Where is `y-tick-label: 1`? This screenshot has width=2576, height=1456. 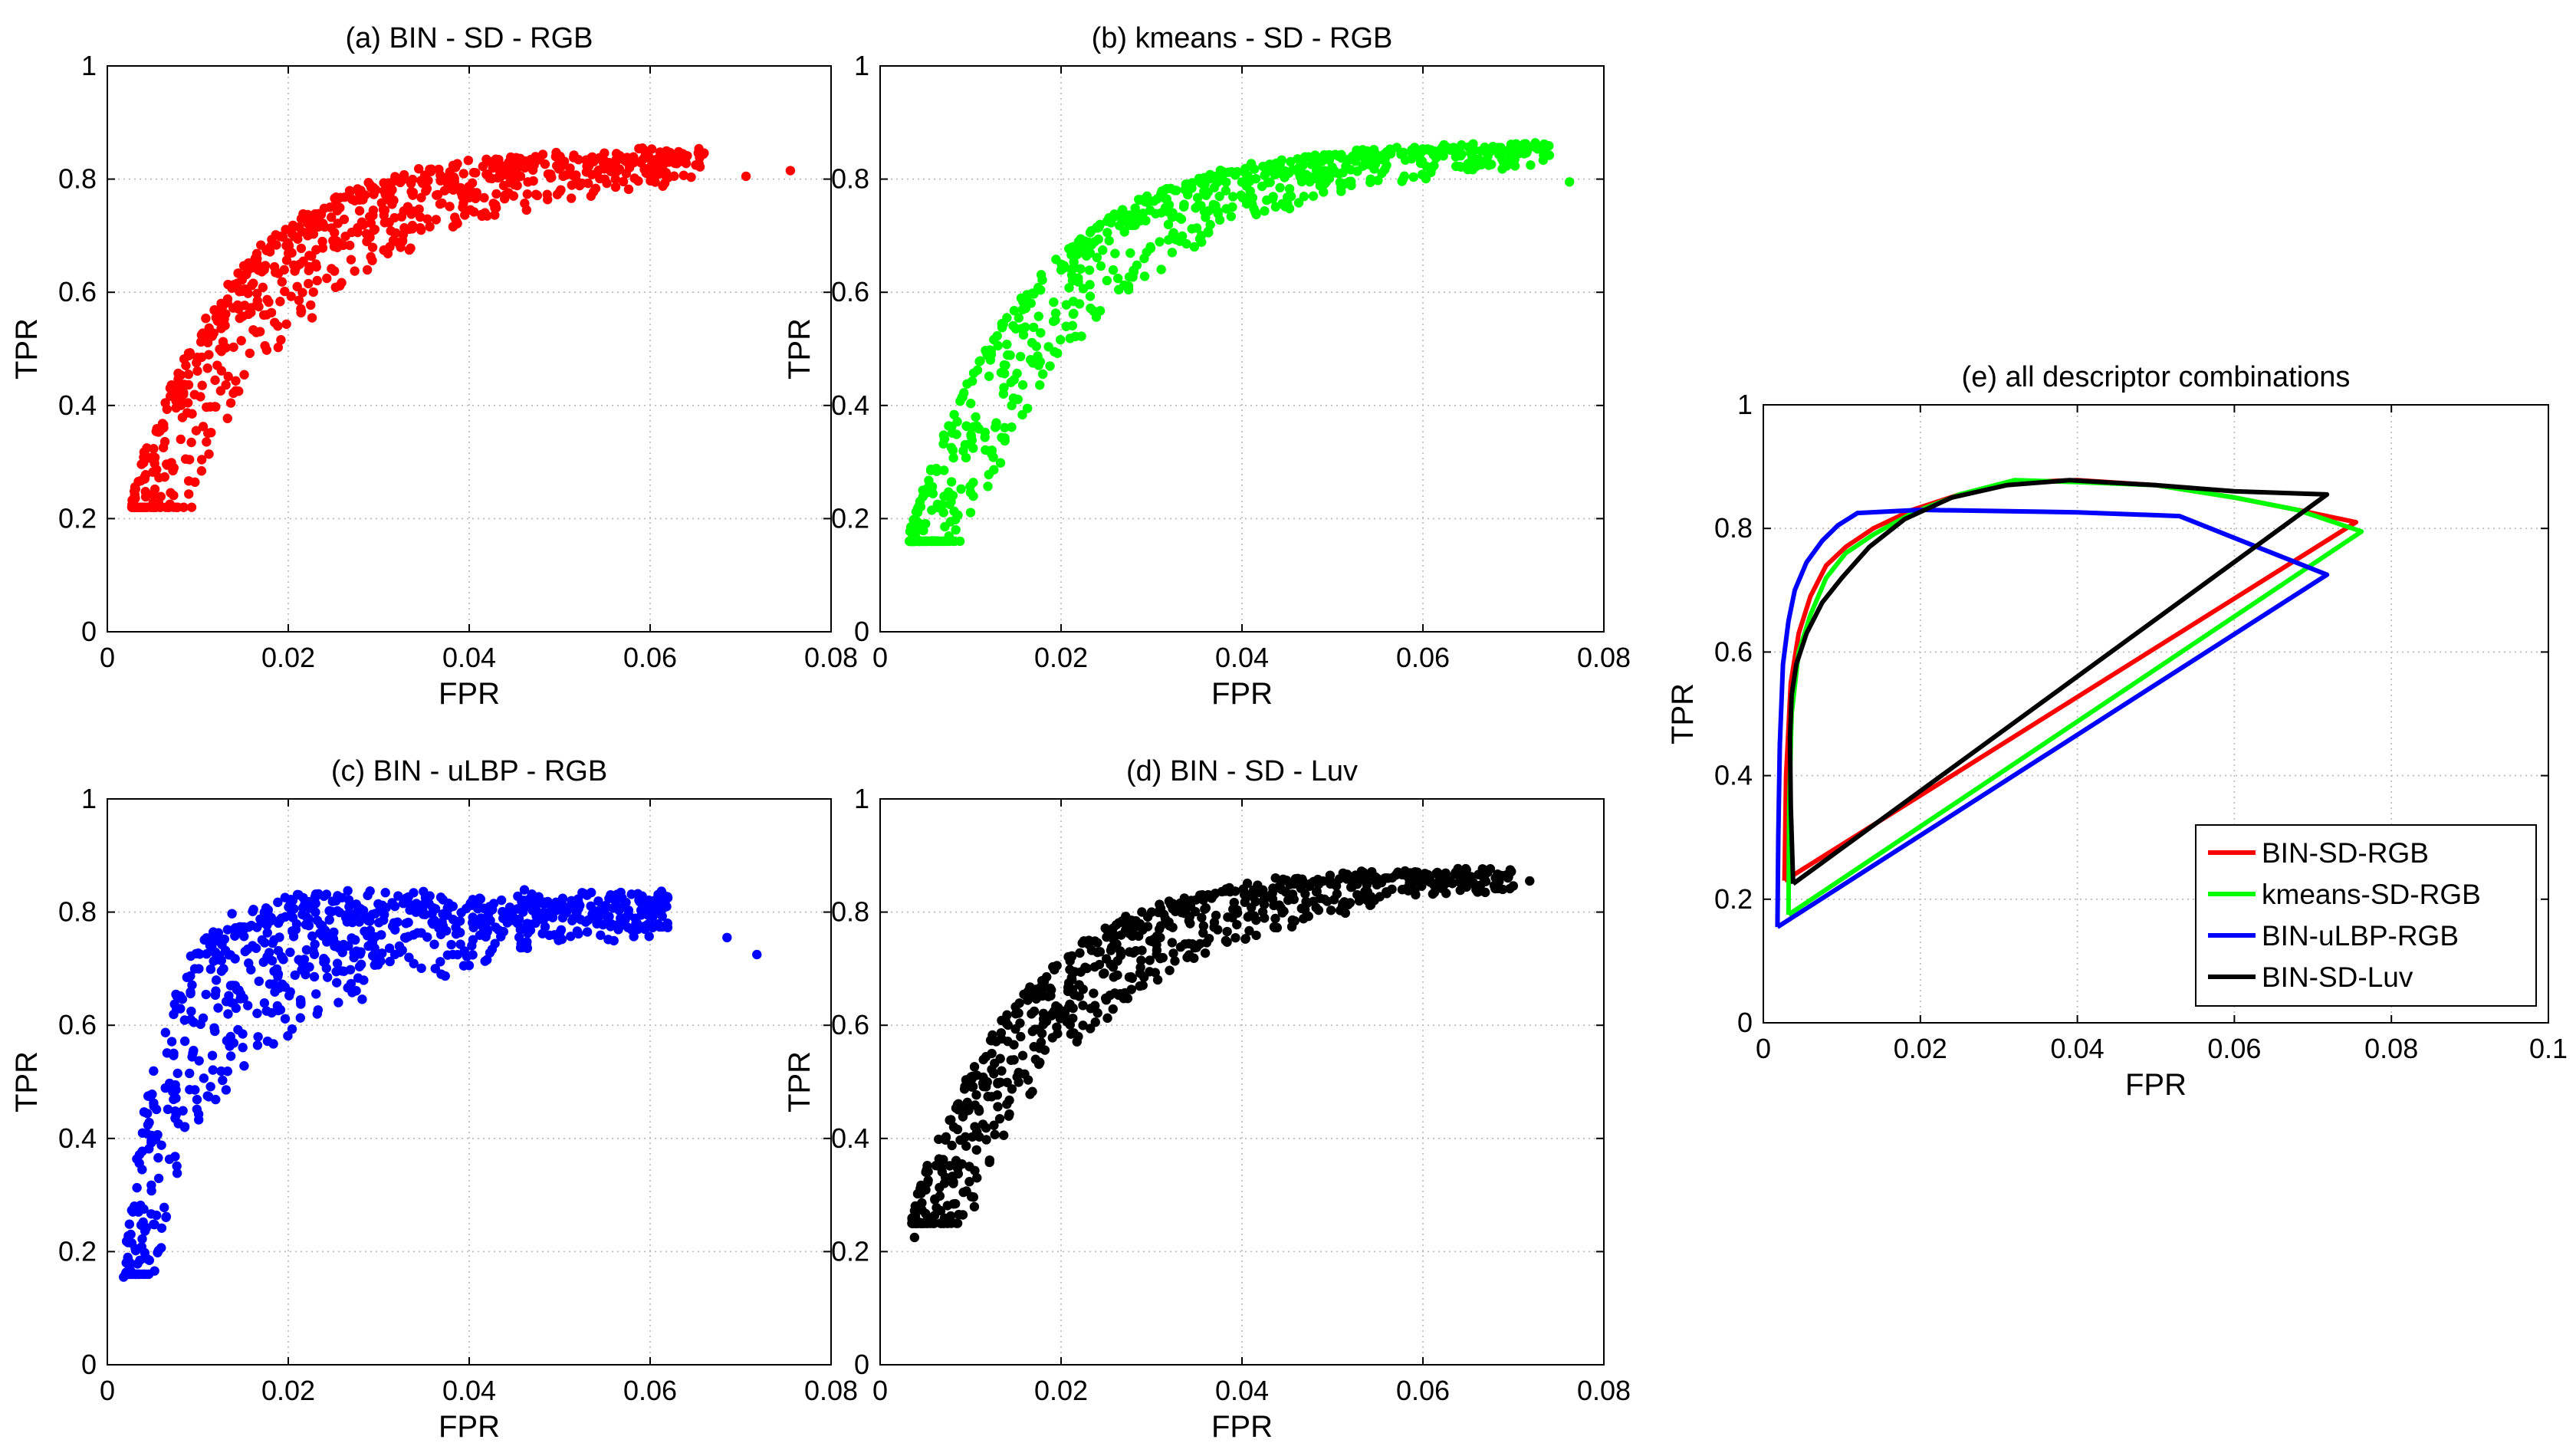 y-tick-label: 1 is located at coordinates (89, 65).